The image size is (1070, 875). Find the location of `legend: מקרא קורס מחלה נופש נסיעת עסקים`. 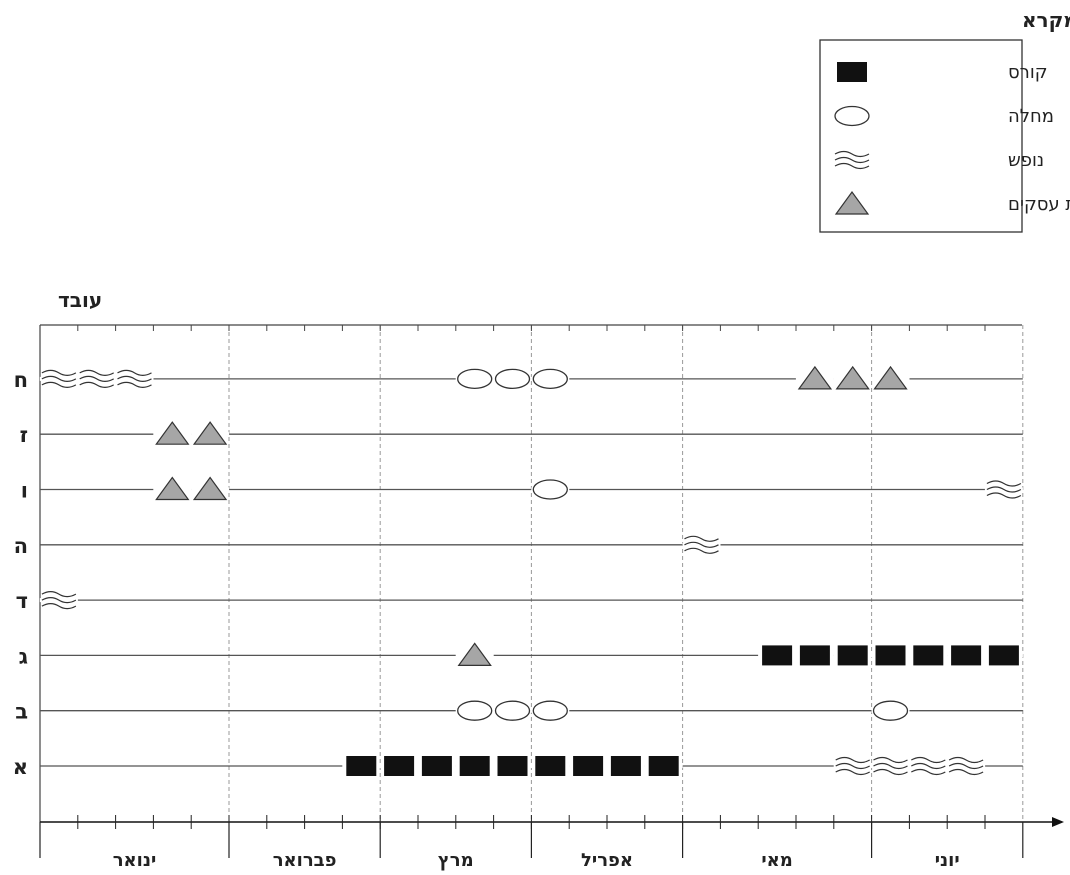

legend: מקרא קורס מחלה נופש נסיעת עסקים is located at coordinates (944, 120).